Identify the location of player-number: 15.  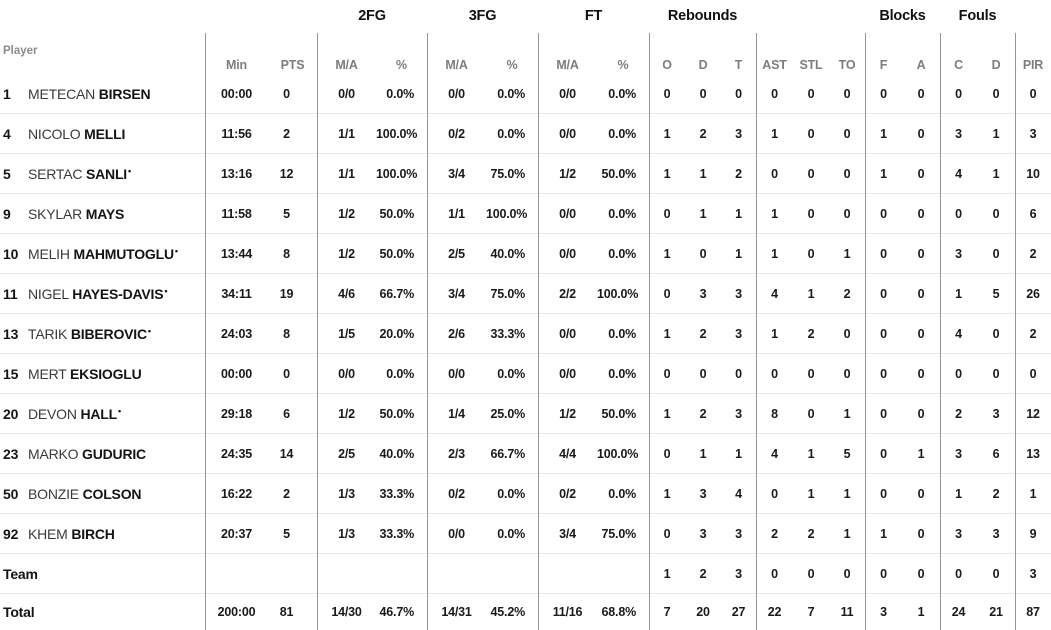
(11, 373).